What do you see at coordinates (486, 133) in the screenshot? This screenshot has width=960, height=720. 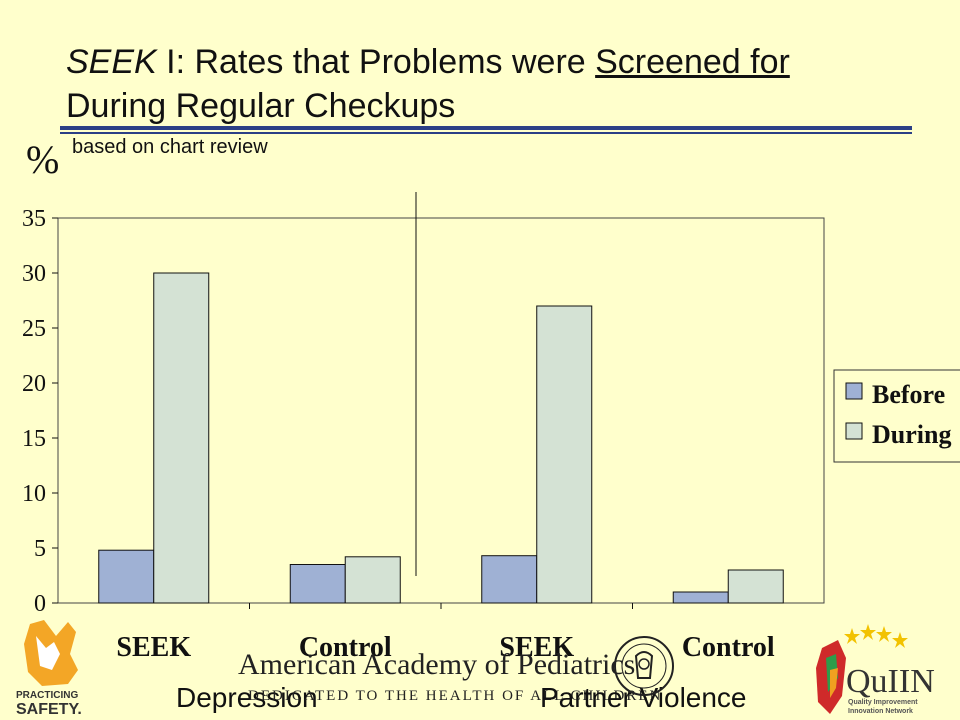 I see `title-rule-thin` at bounding box center [486, 133].